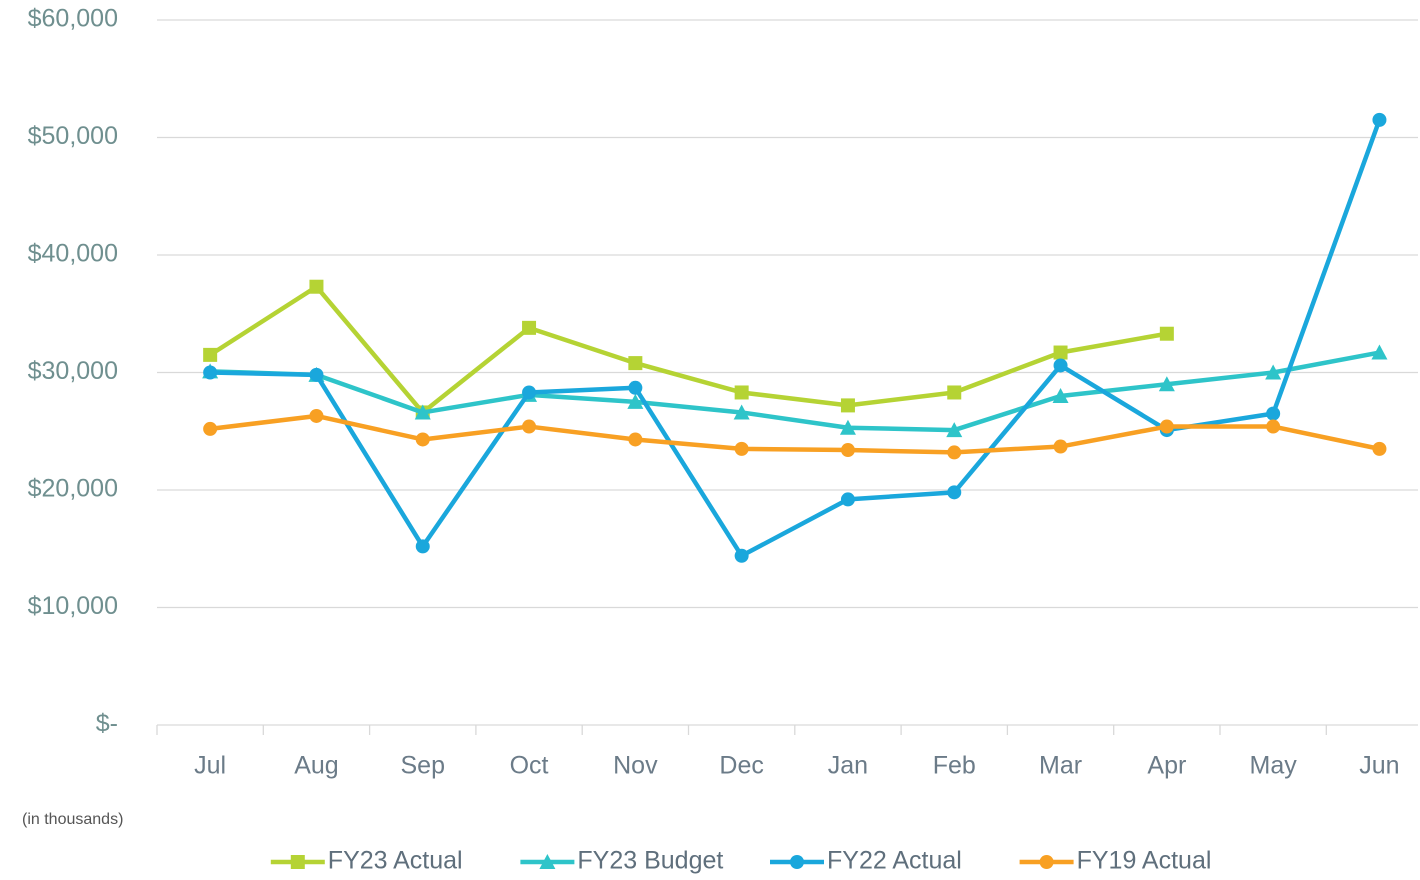 This screenshot has width=1420, height=880. What do you see at coordinates (650, 861) in the screenshot?
I see `legend-label: FY23 Budget` at bounding box center [650, 861].